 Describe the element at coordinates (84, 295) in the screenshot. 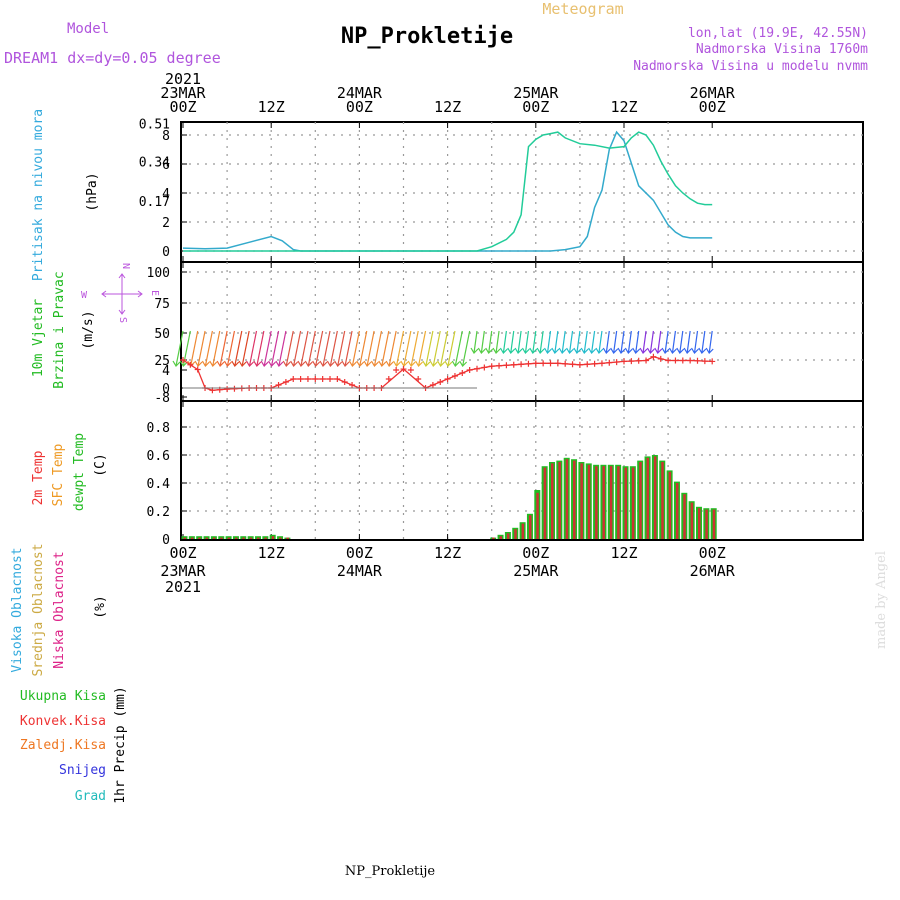

I see `compass-w: W` at that location.